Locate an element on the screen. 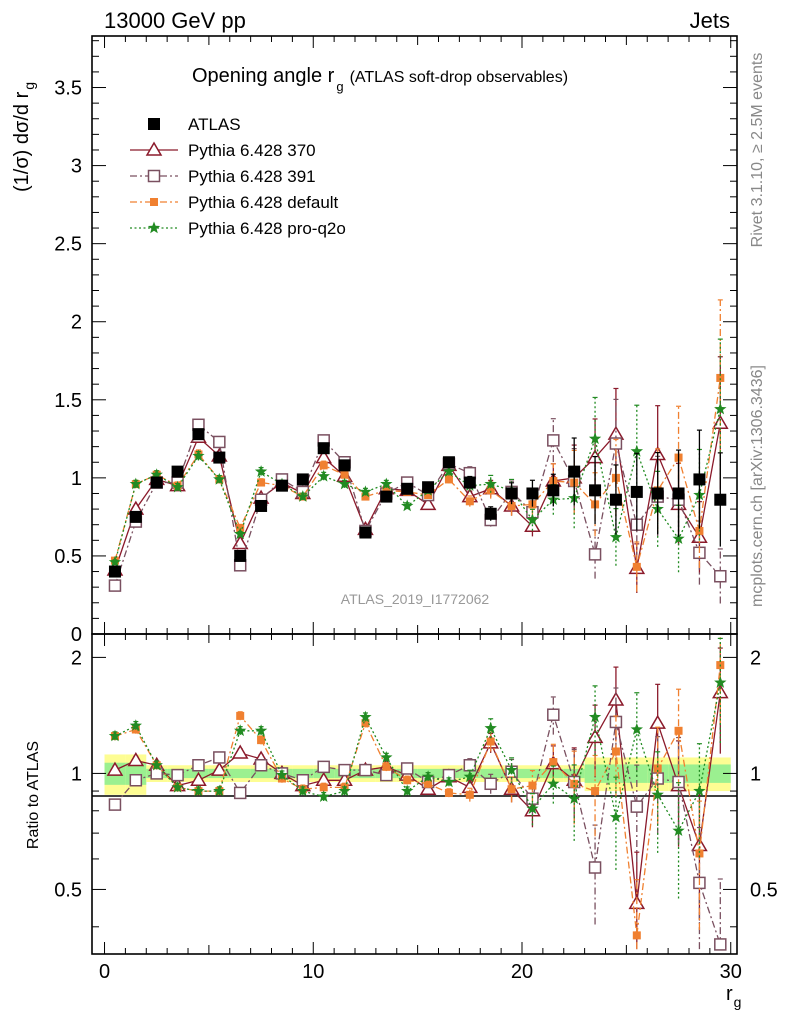 The width and height of the screenshot is (786, 1024). analysis-watermark: ATLAS_2019_I1772062 is located at coordinates (415, 599).